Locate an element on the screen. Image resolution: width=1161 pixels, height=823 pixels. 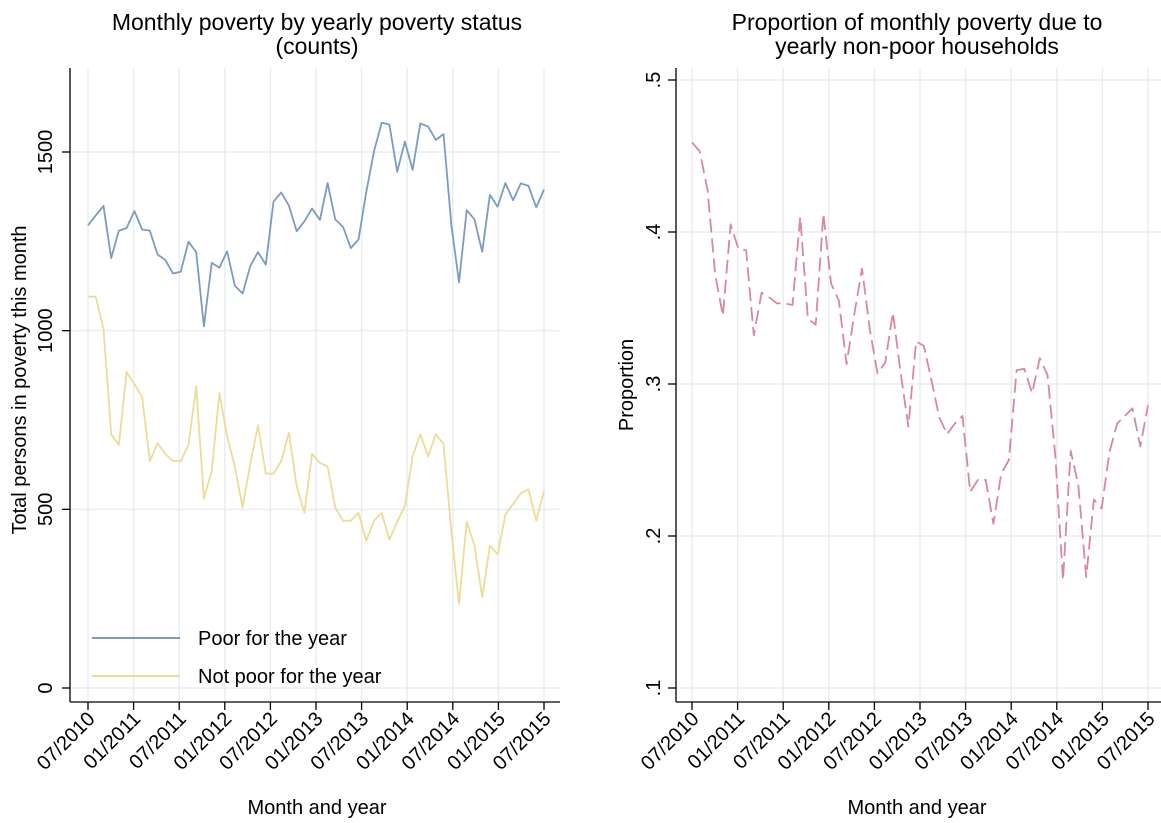
y-tick-label: .5 is located at coordinates (654, 80).